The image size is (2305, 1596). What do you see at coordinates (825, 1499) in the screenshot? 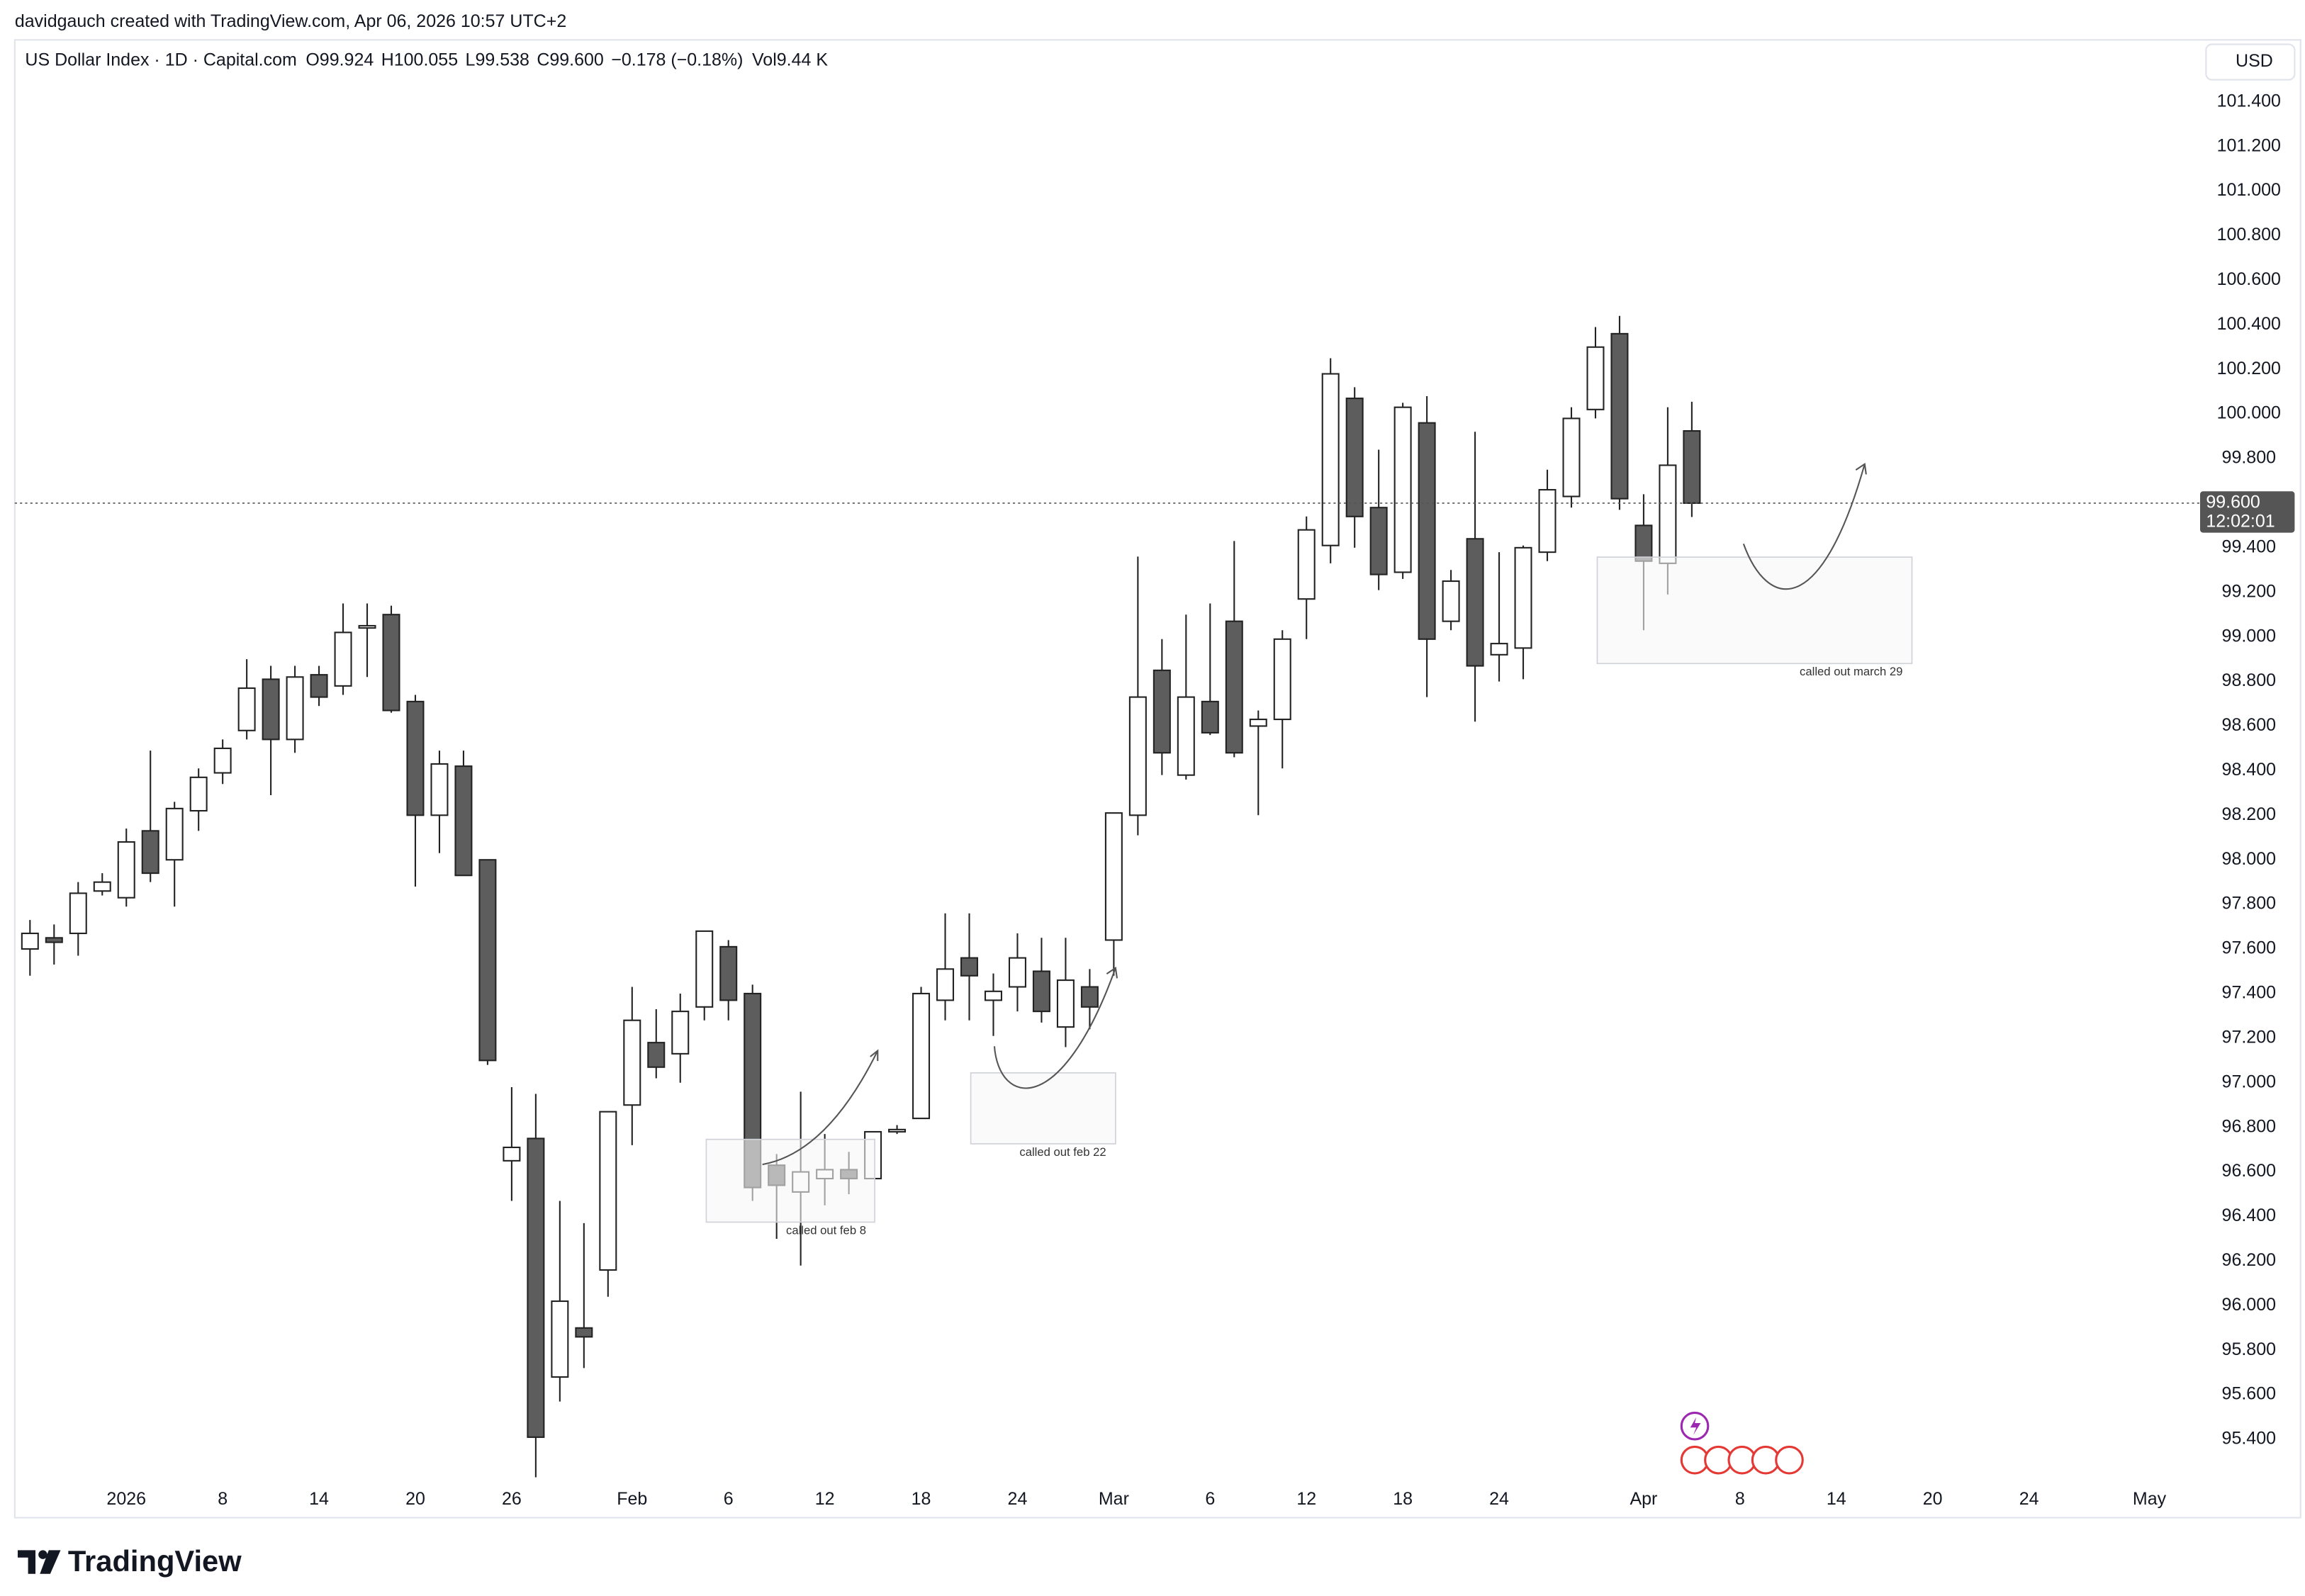
I see `x-tick-label: 12` at bounding box center [825, 1499].